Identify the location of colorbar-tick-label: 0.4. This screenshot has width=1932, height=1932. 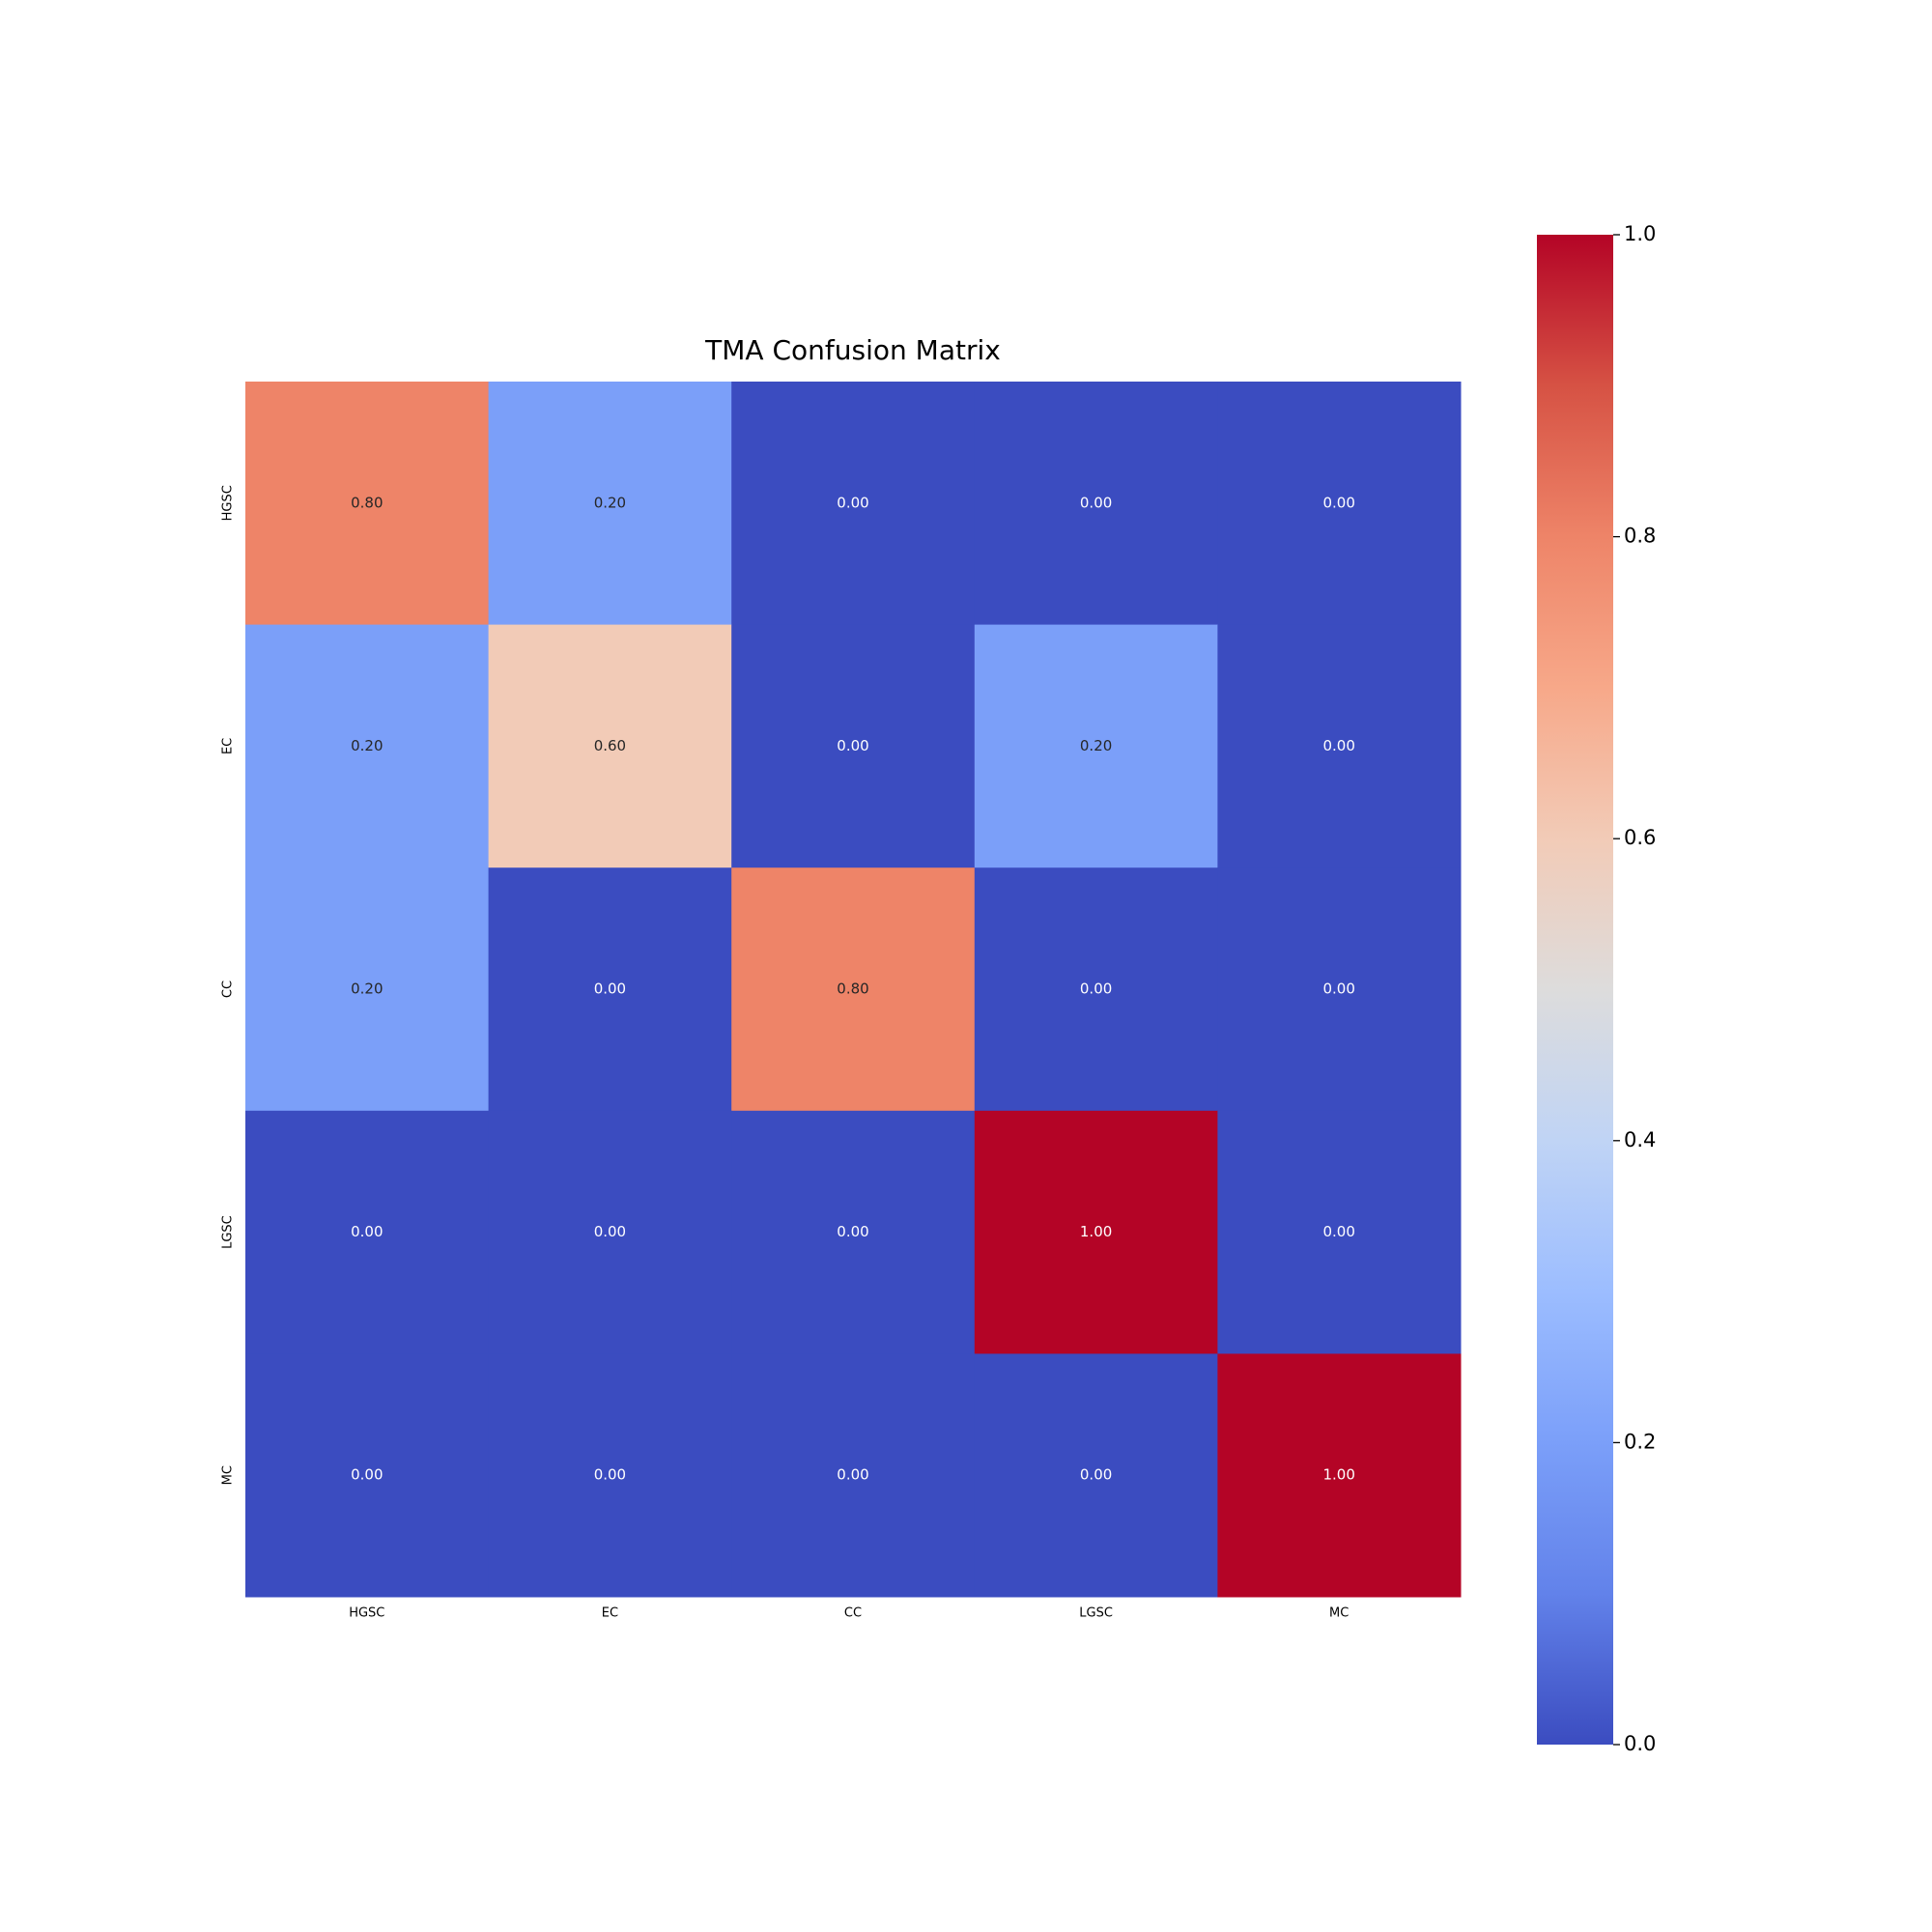
(1640, 1139).